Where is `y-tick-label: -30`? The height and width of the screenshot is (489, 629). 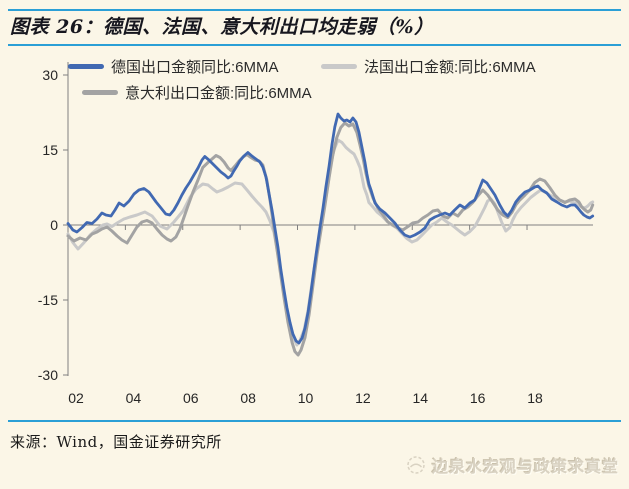
y-tick-label: -30 is located at coordinates (48, 375).